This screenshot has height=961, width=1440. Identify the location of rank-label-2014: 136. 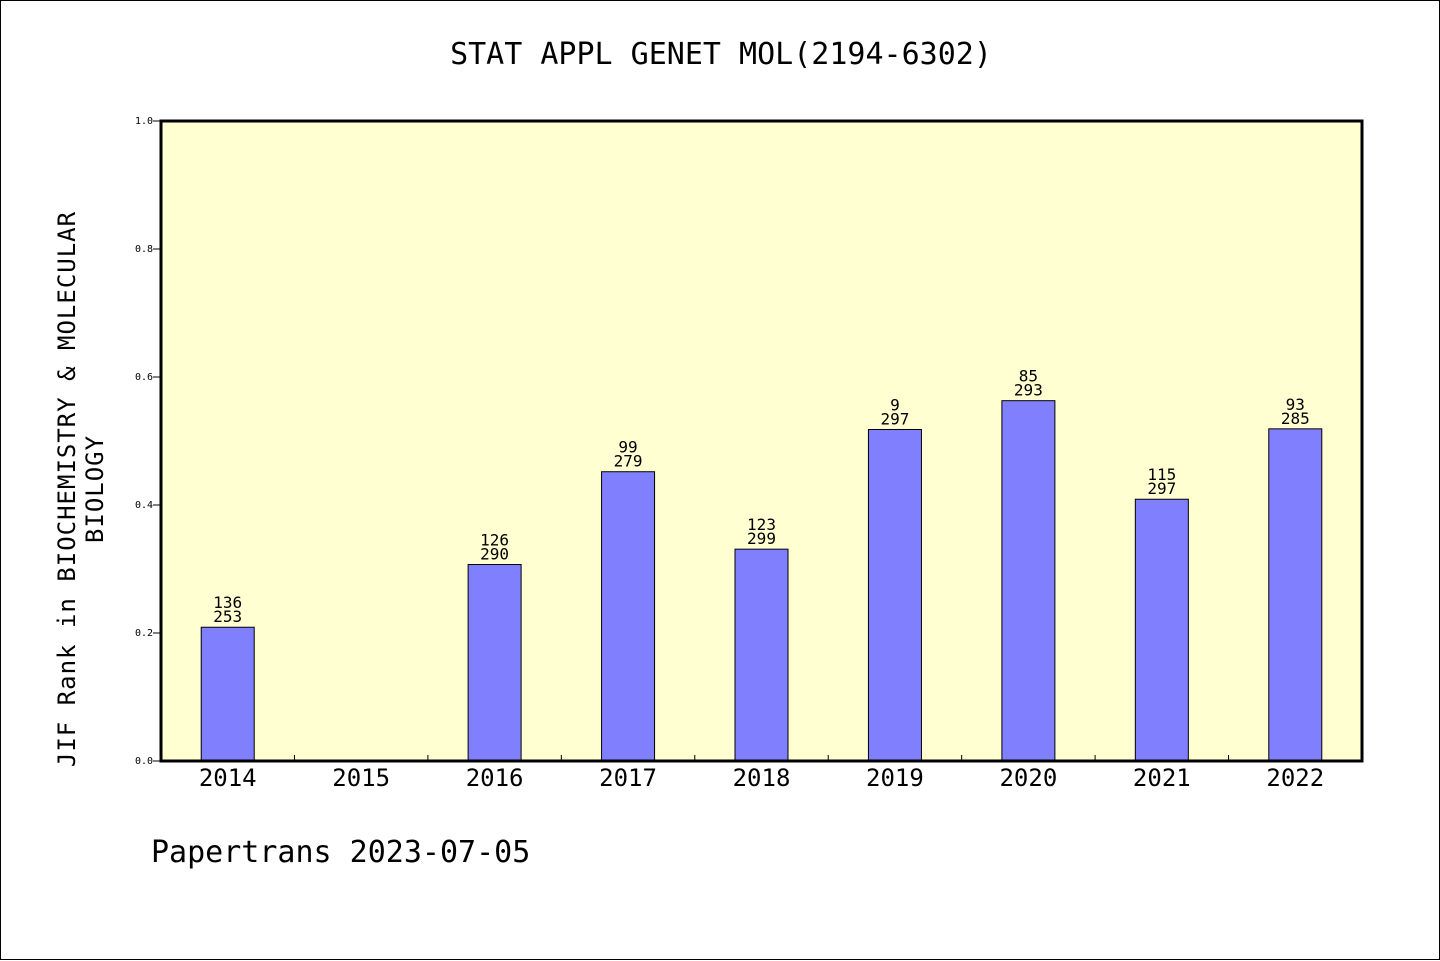
(227, 602).